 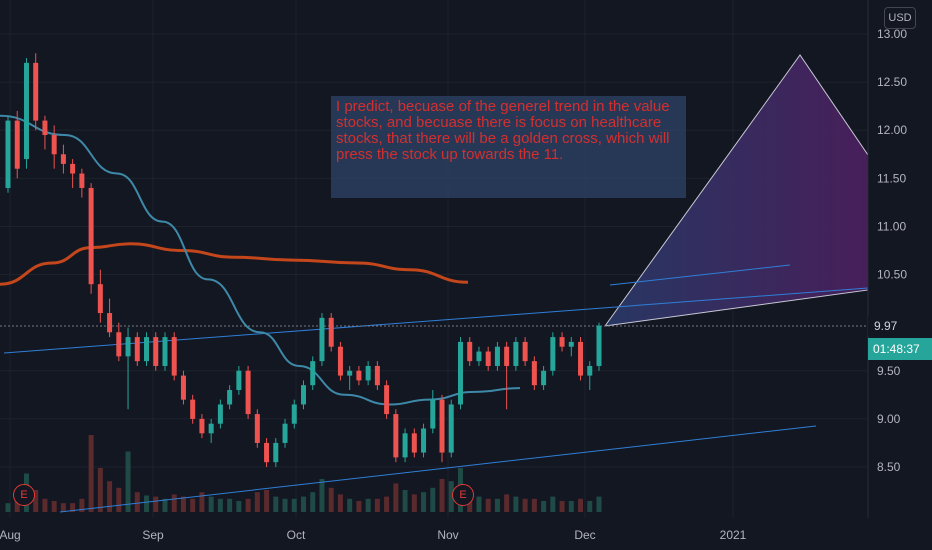 What do you see at coordinates (889, 326) in the screenshot?
I see `last-price-label: 9.97` at bounding box center [889, 326].